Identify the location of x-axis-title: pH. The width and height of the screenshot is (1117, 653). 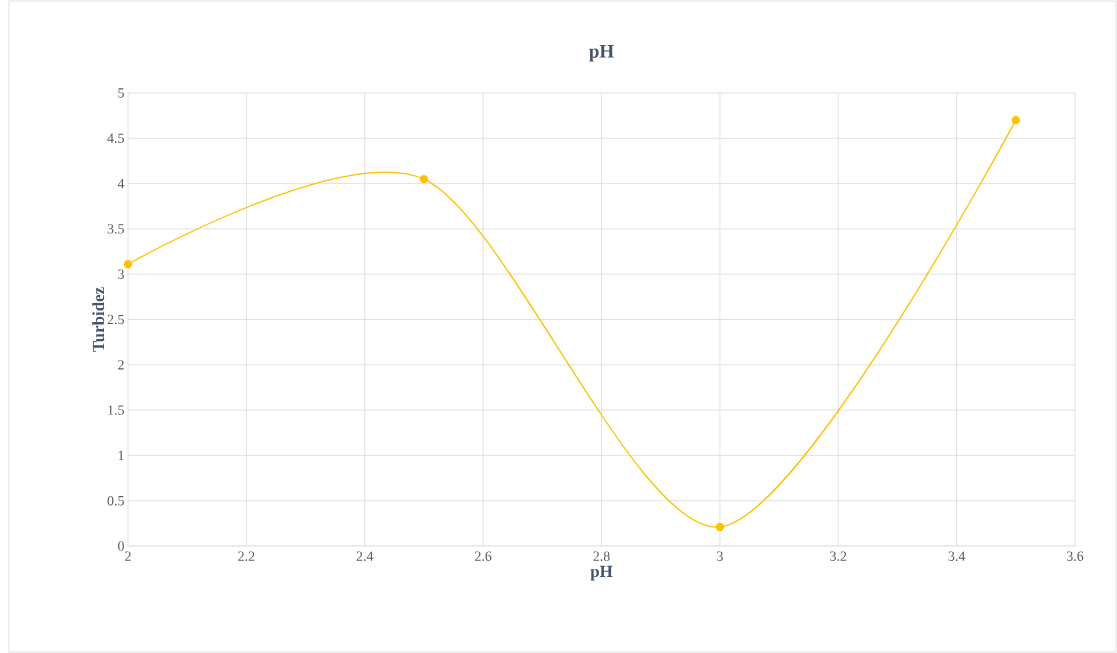
(601, 573).